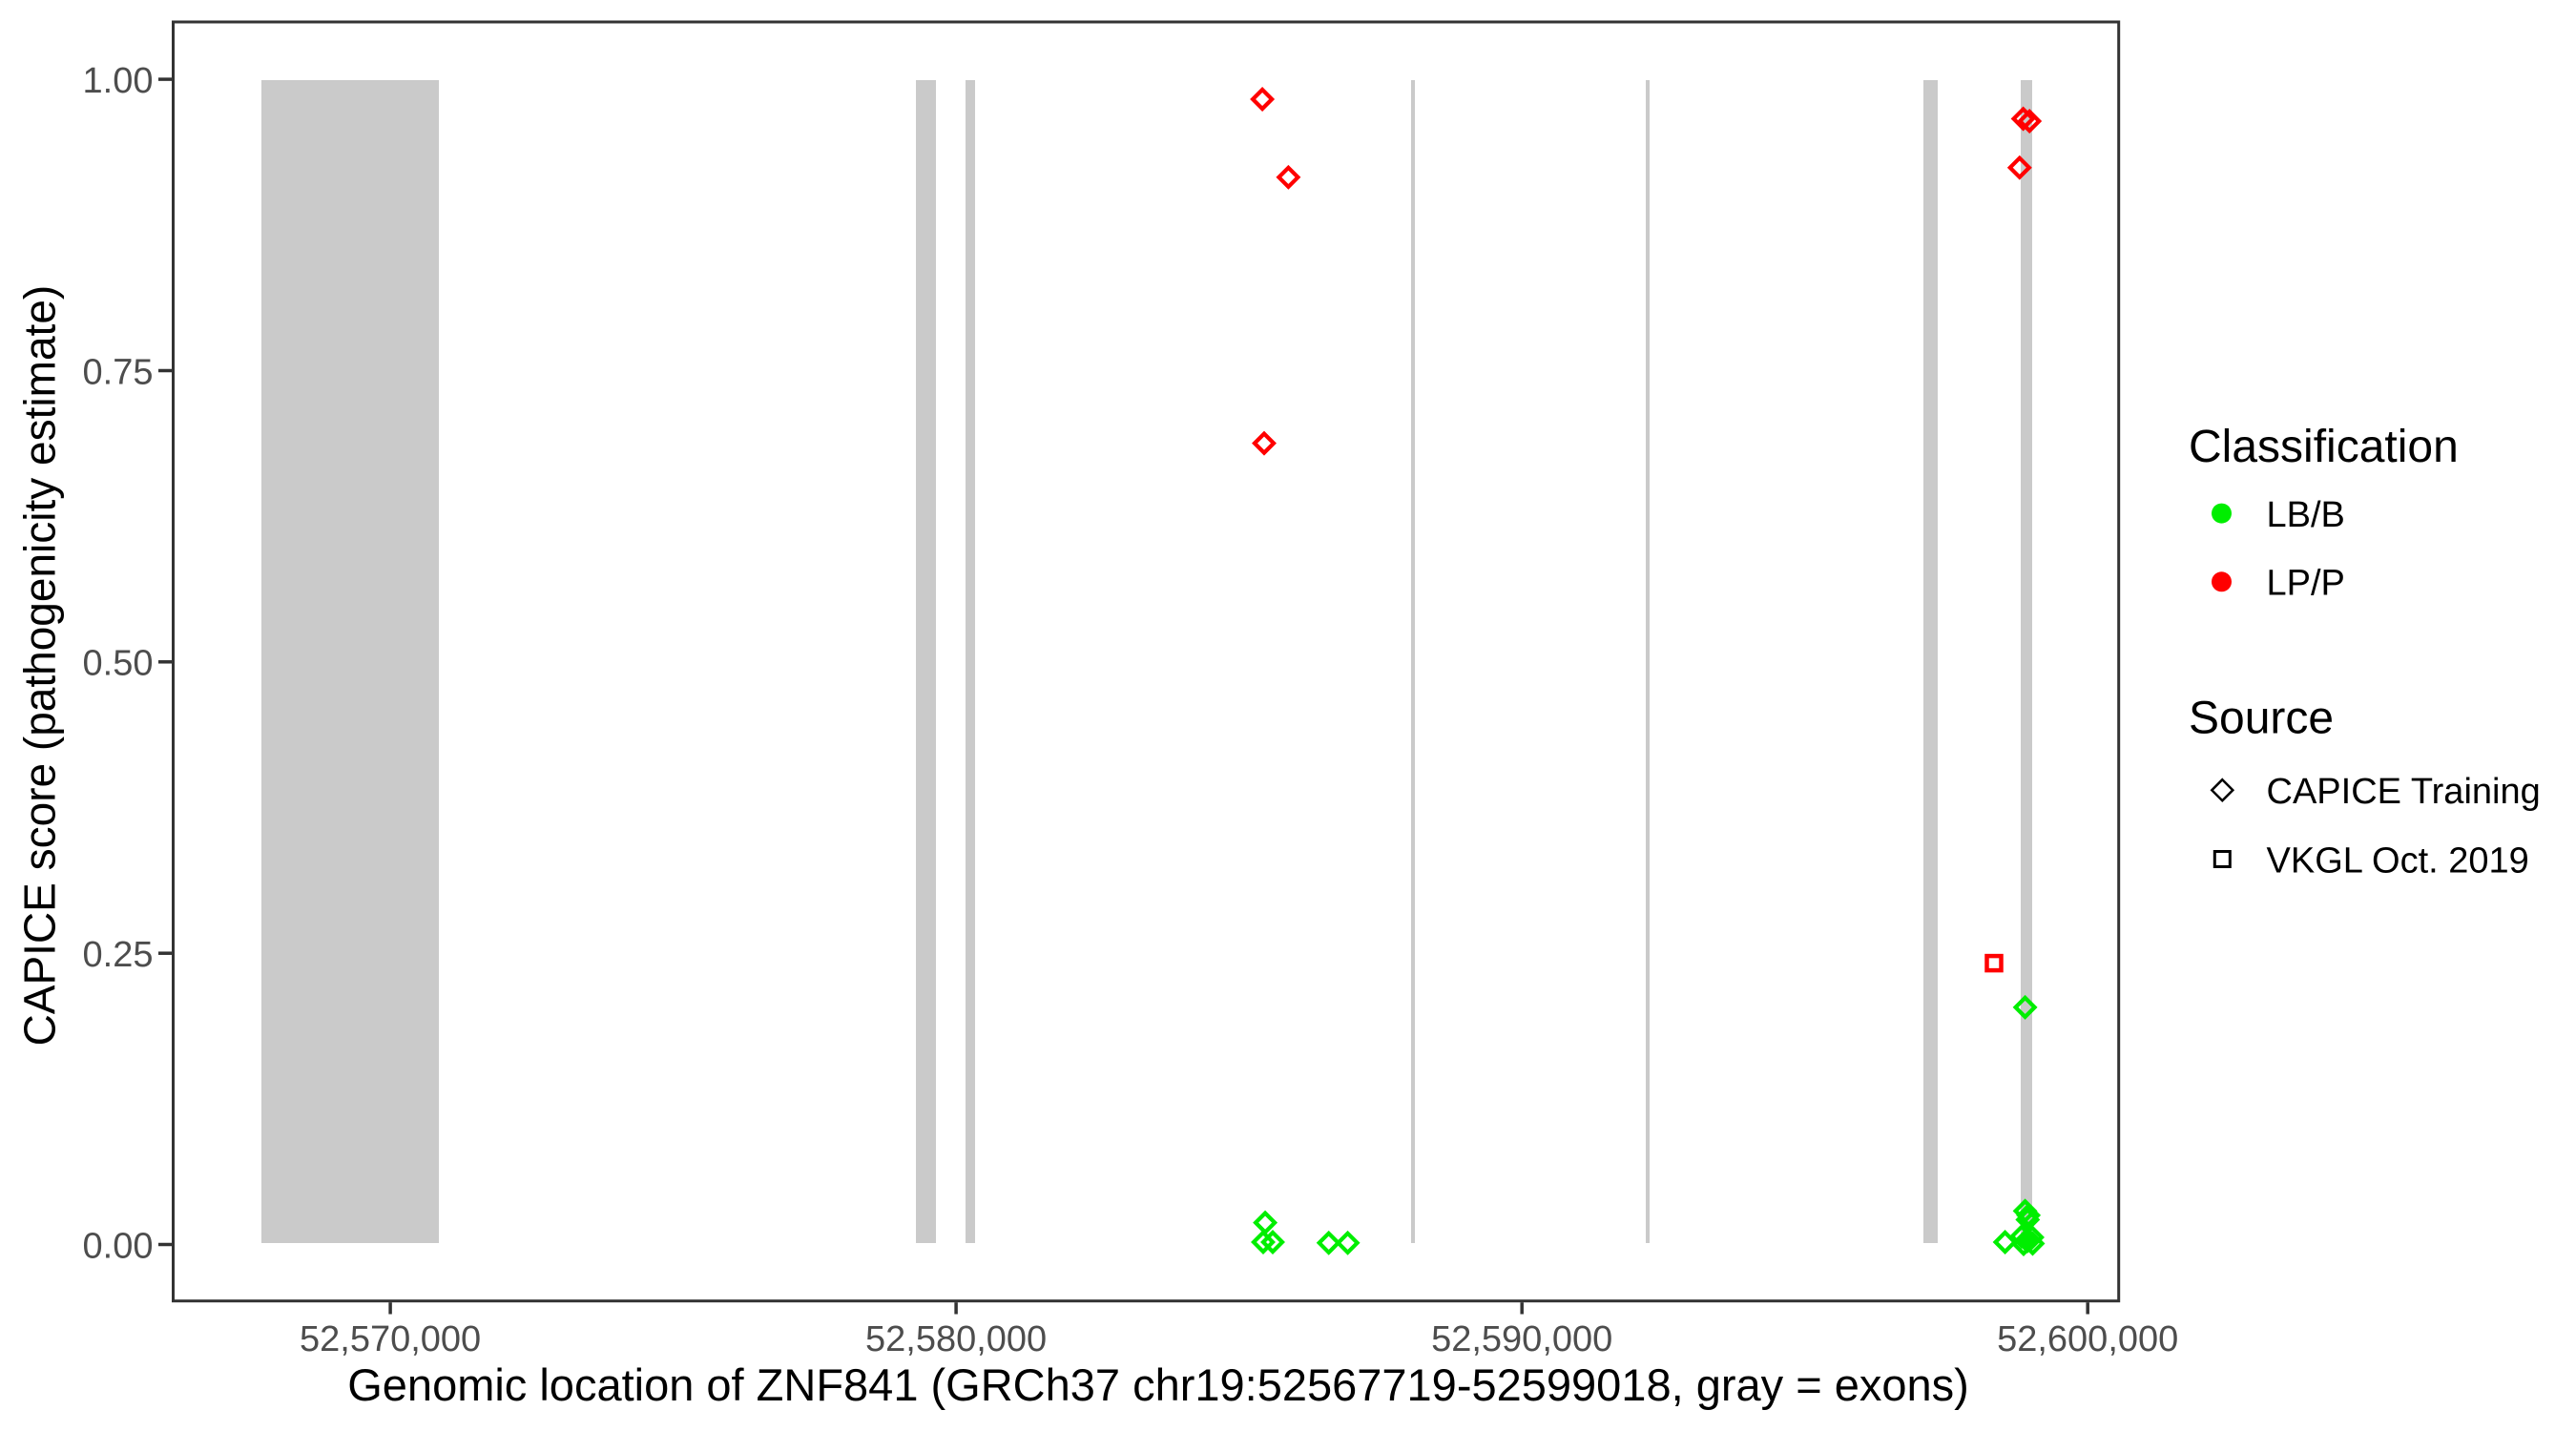  Describe the element at coordinates (118, 81) in the screenshot. I see `svg-text: 1.00` at that location.